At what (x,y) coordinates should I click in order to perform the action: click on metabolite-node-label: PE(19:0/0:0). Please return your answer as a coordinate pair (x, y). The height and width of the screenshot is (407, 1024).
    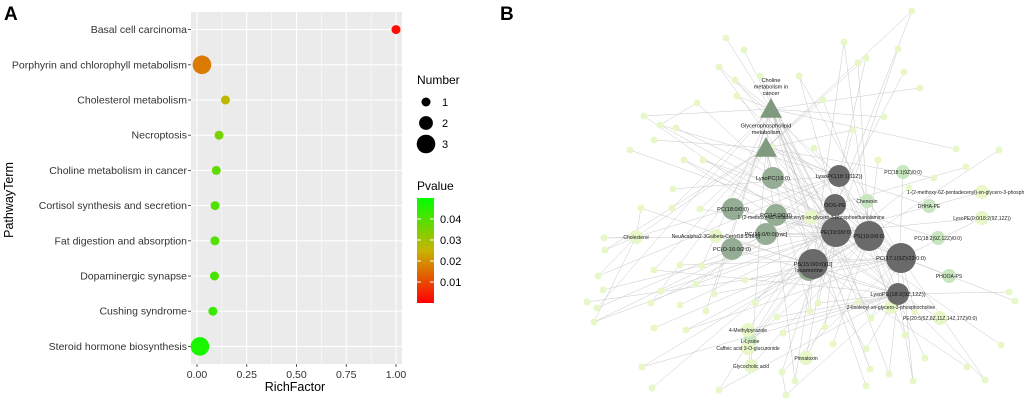
    Looking at the image, I should click on (836, 233).